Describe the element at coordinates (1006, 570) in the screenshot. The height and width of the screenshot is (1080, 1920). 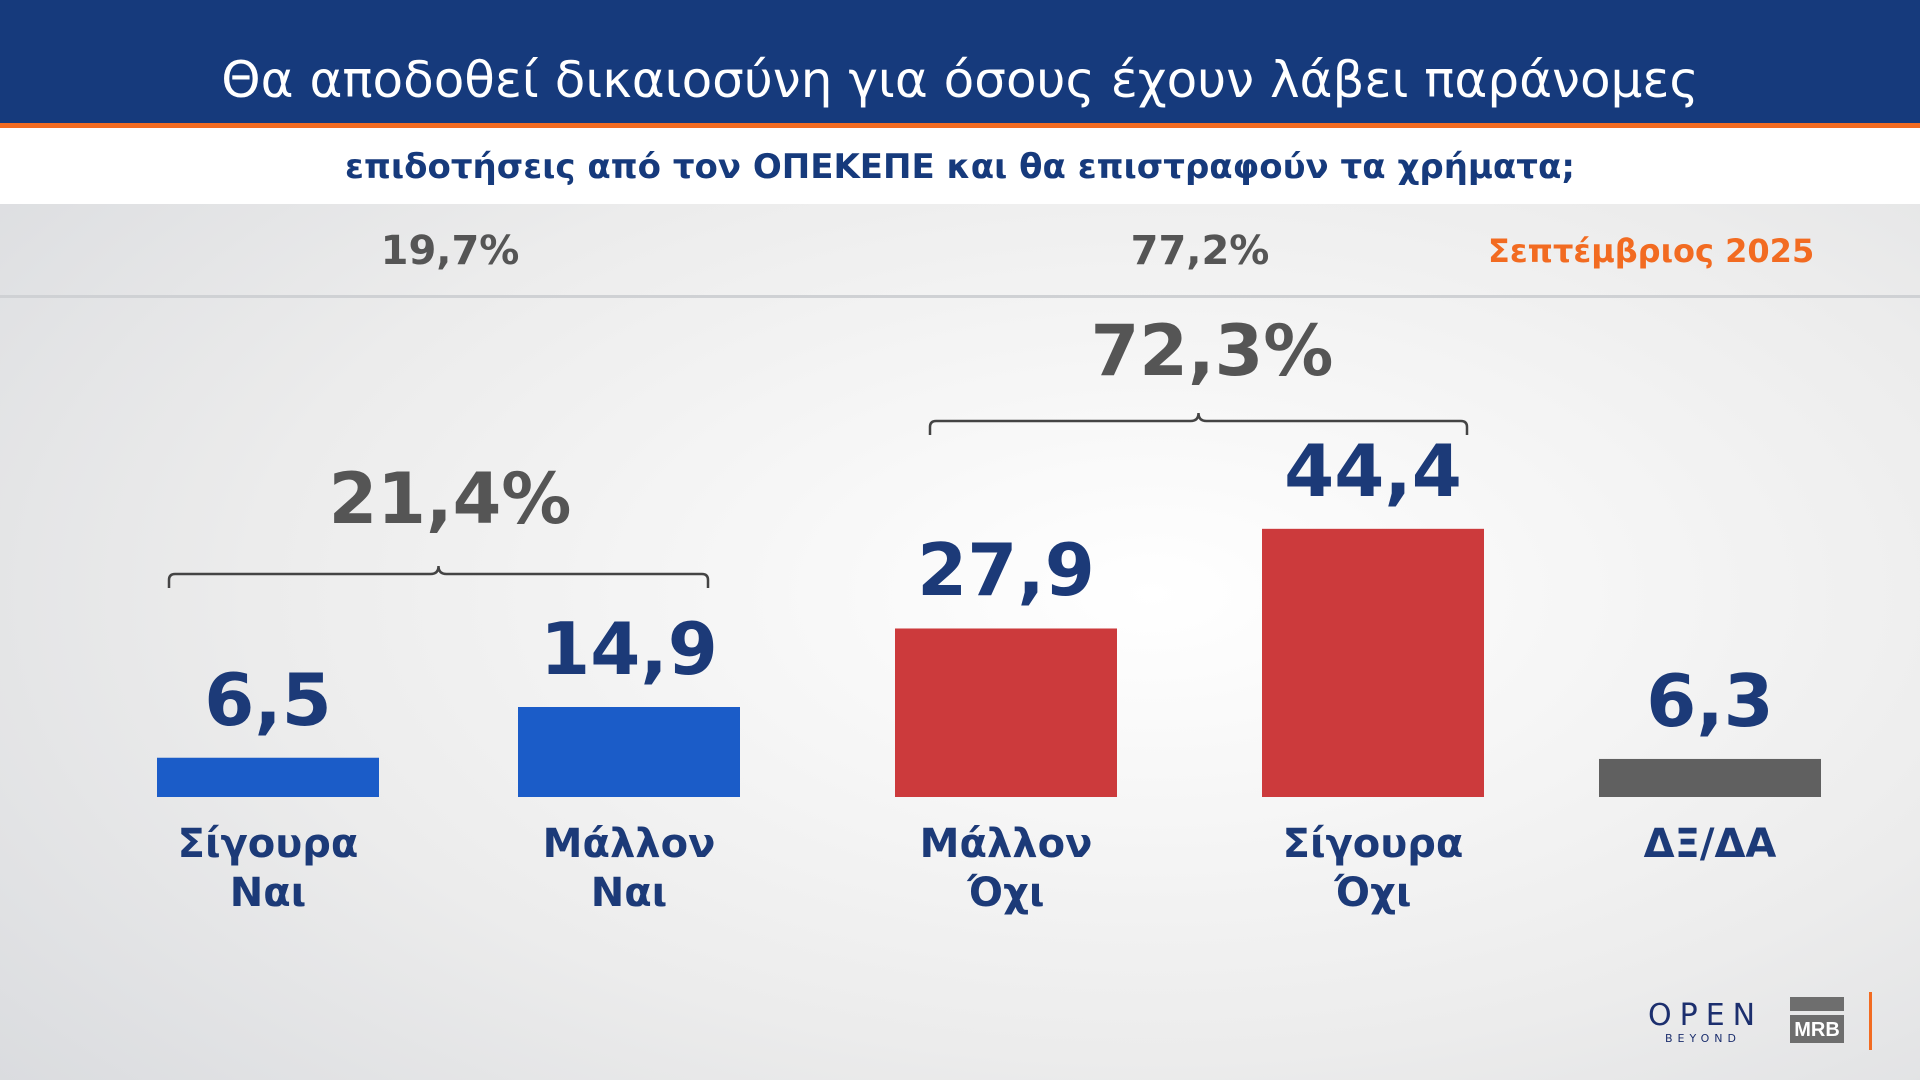
I see `bar-value-label: 27,9` at that location.